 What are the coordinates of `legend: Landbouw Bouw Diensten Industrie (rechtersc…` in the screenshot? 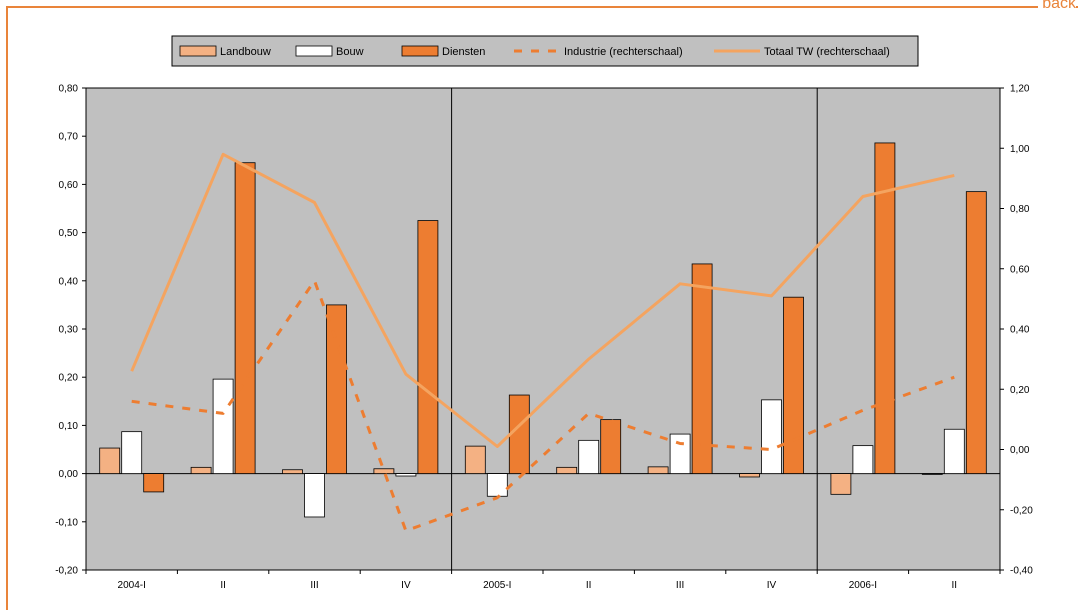 It's located at (545, 51).